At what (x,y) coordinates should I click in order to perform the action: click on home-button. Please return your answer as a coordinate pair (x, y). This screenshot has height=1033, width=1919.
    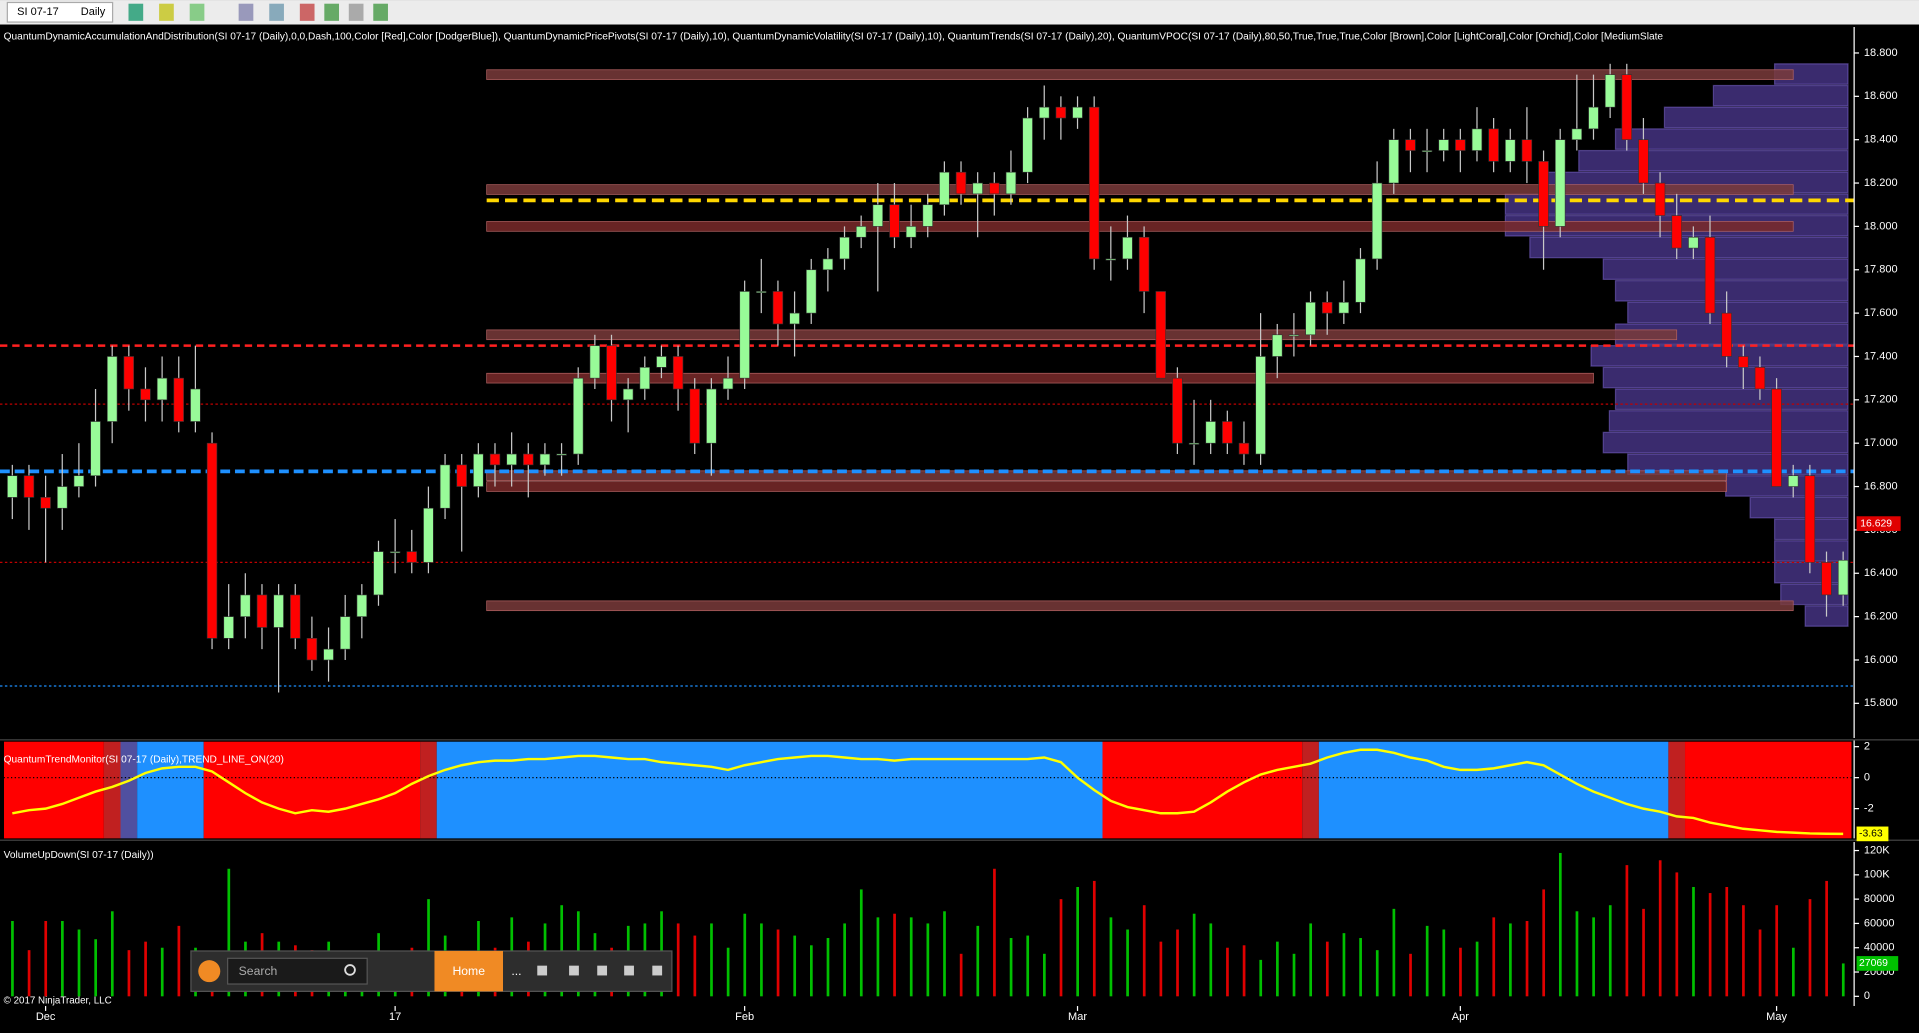
    Looking at the image, I should click on (469, 971).